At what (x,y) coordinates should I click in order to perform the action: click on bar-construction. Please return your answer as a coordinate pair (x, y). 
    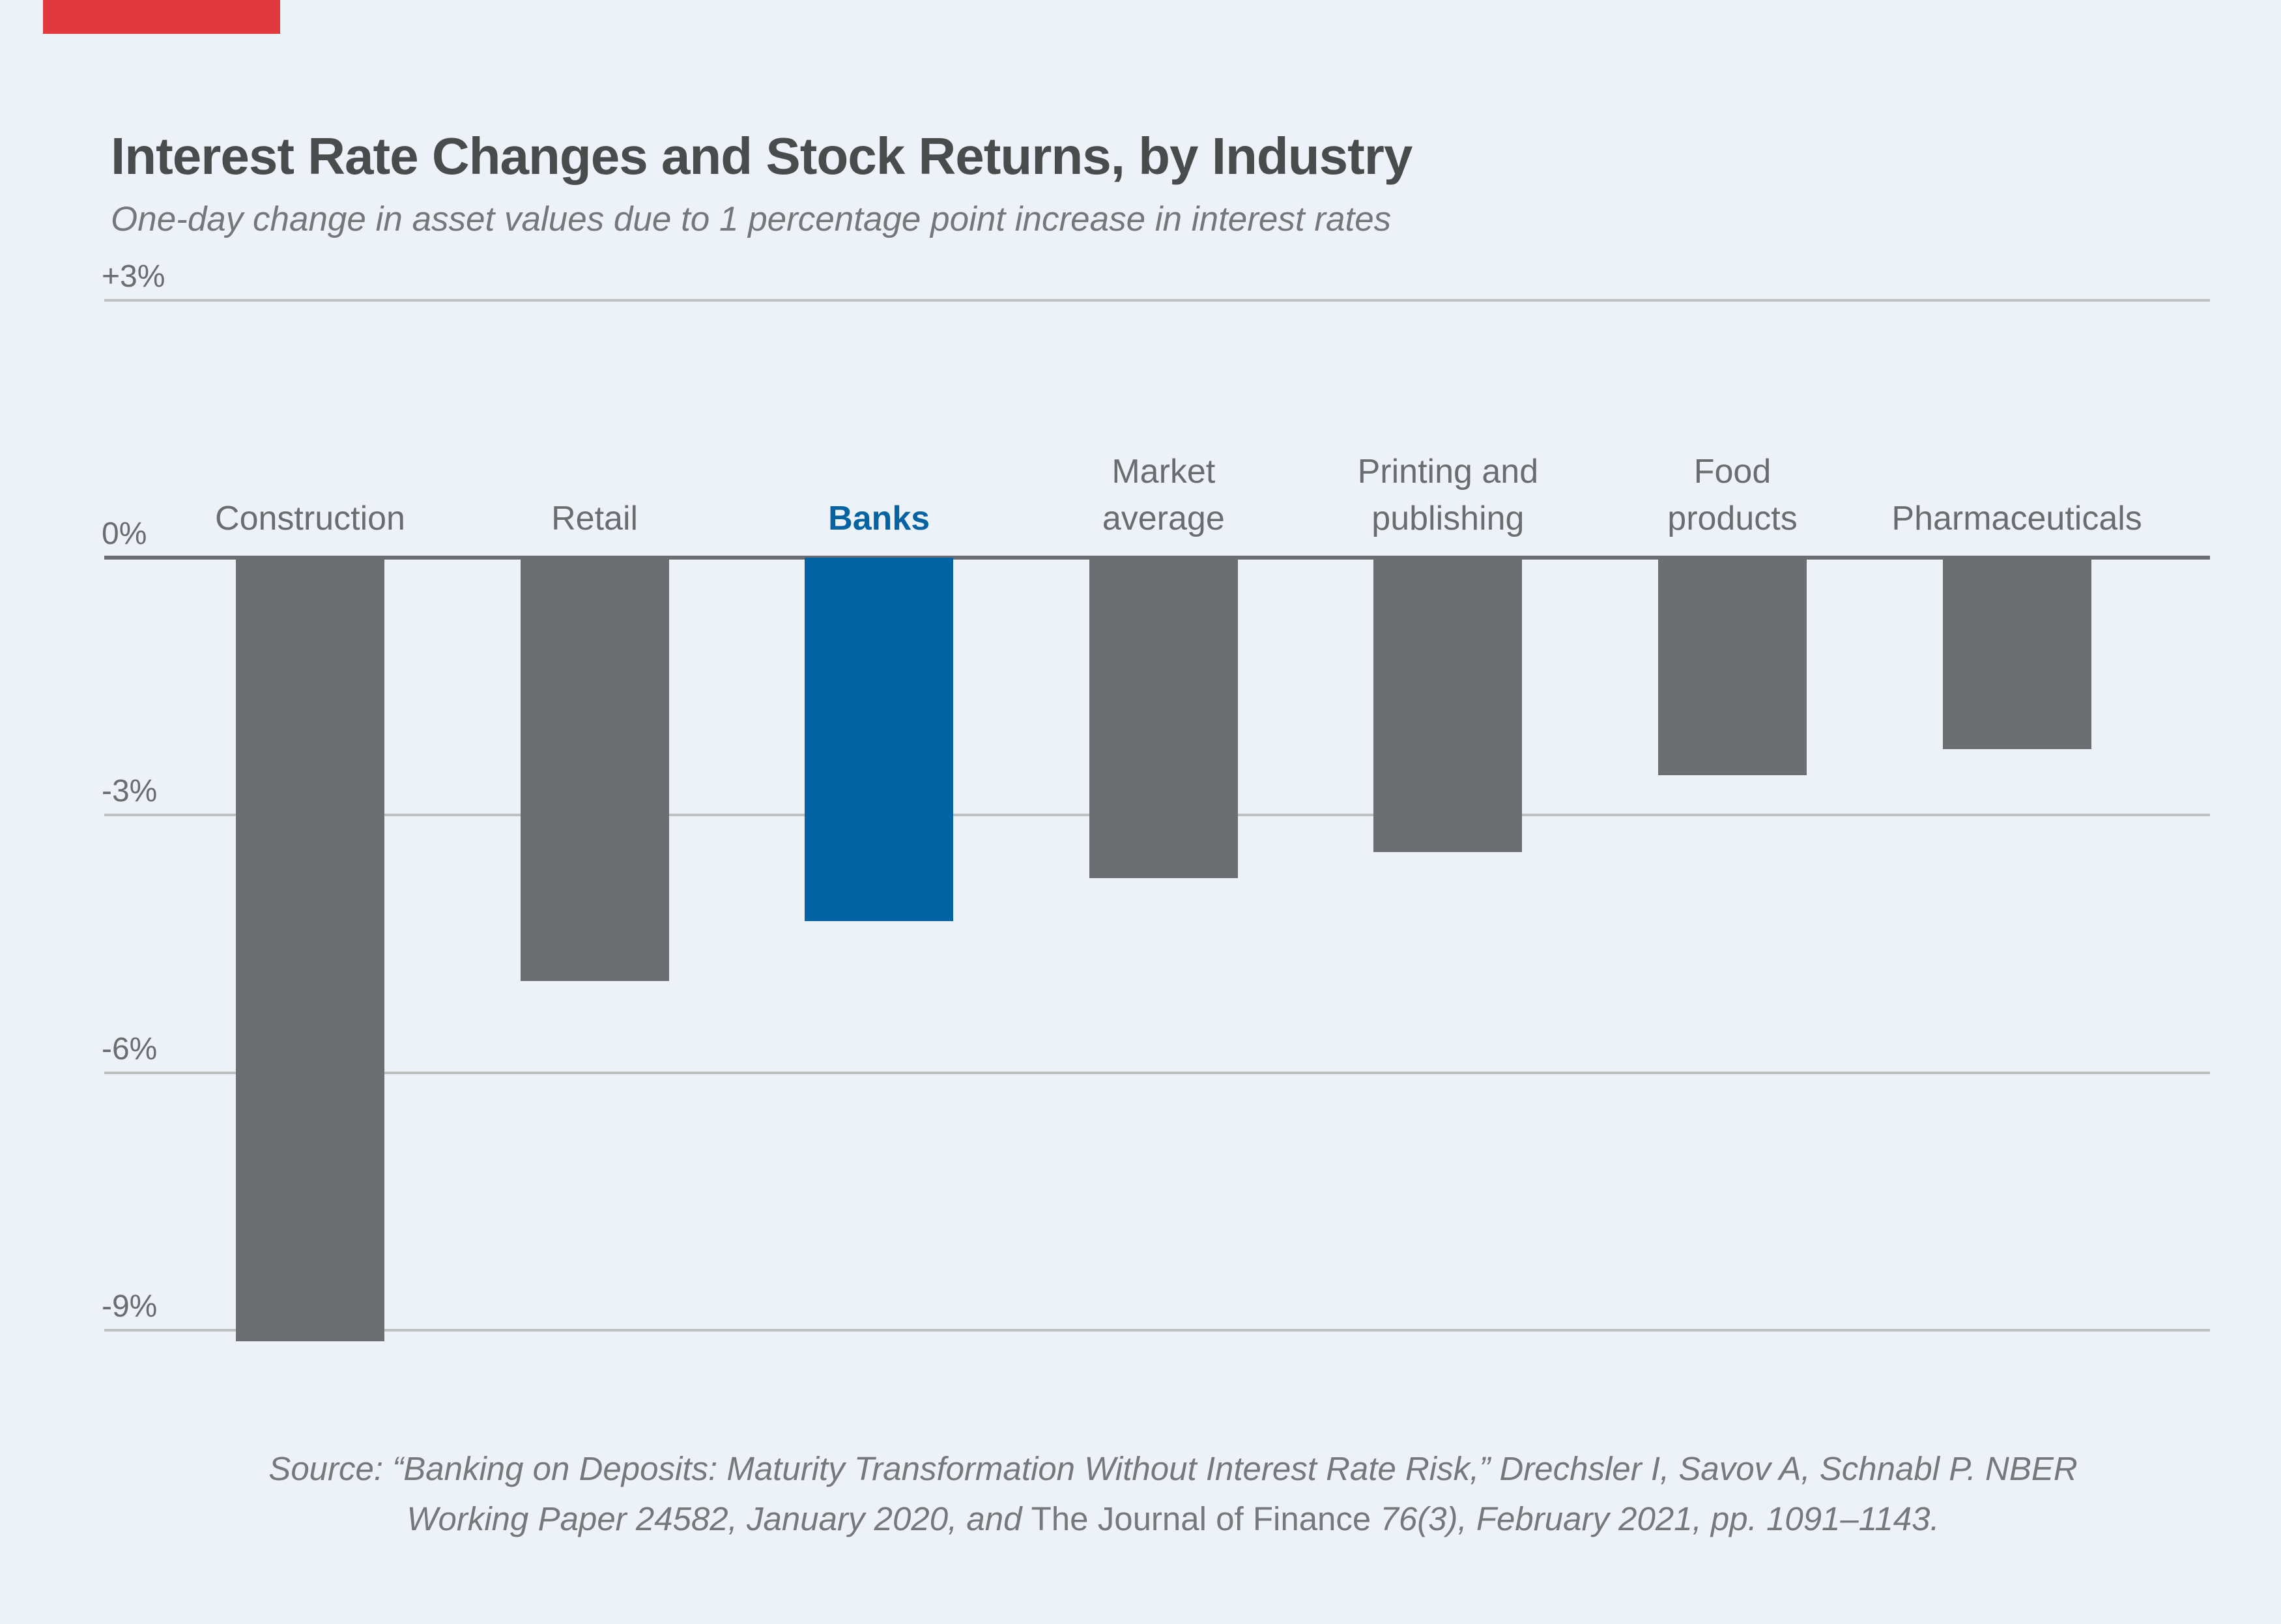
    Looking at the image, I should click on (310, 950).